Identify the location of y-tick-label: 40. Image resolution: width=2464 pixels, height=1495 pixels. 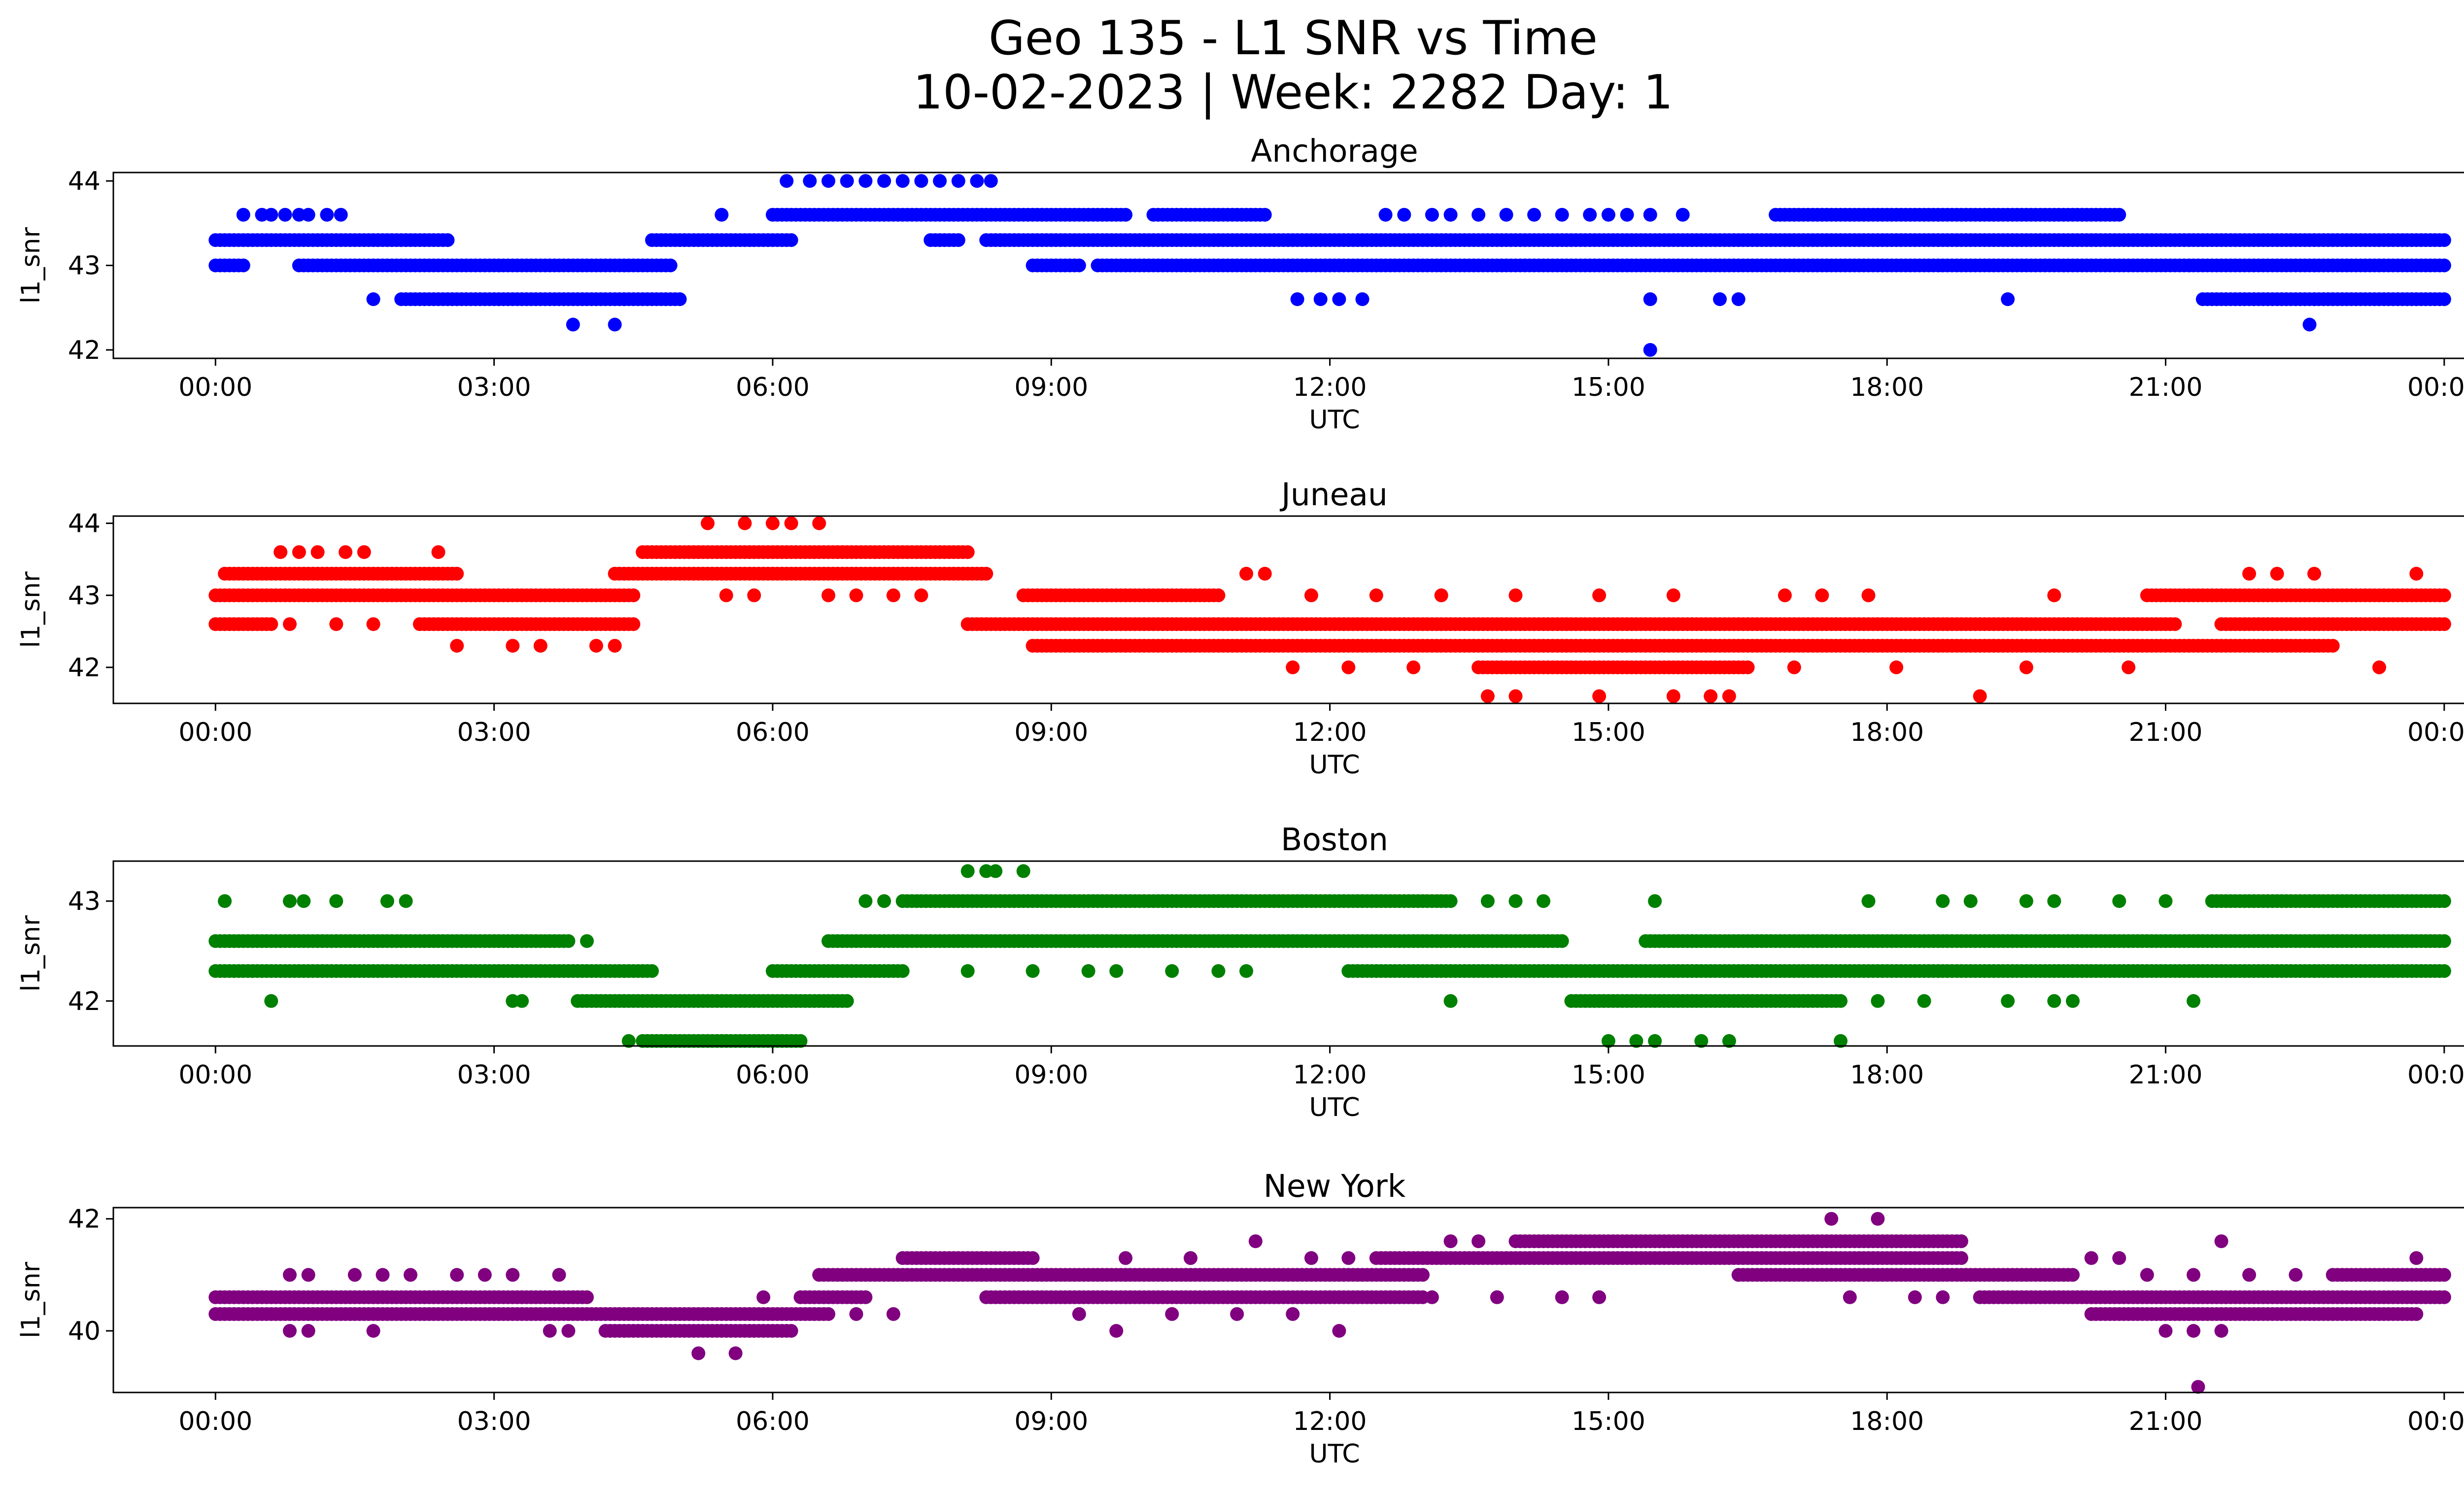
(84, 1331).